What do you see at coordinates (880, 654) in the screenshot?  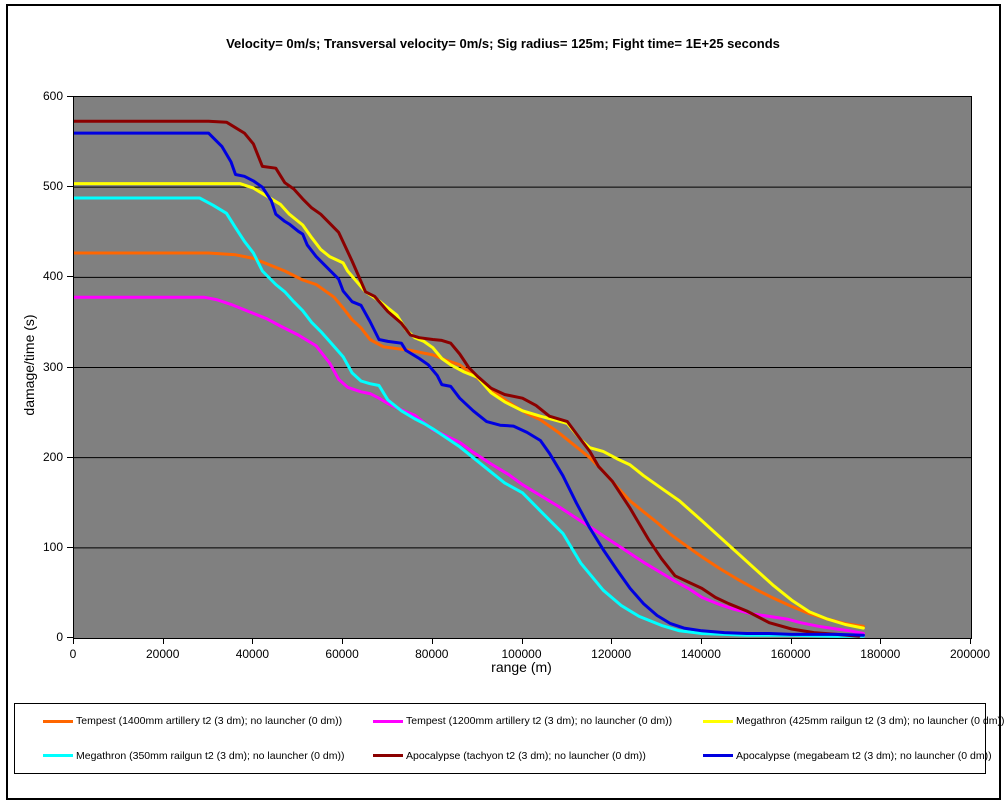 I see `x-tick-label: 180000` at bounding box center [880, 654].